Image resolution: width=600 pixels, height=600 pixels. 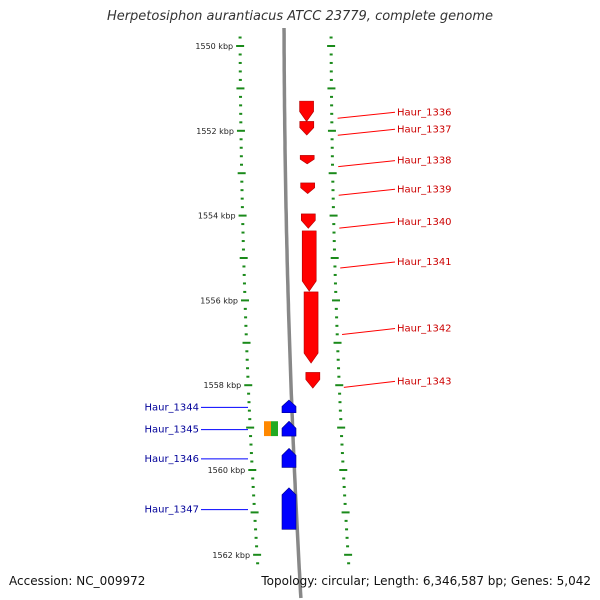 I want to click on position-label: 1562 kbp, so click(x=231, y=555).